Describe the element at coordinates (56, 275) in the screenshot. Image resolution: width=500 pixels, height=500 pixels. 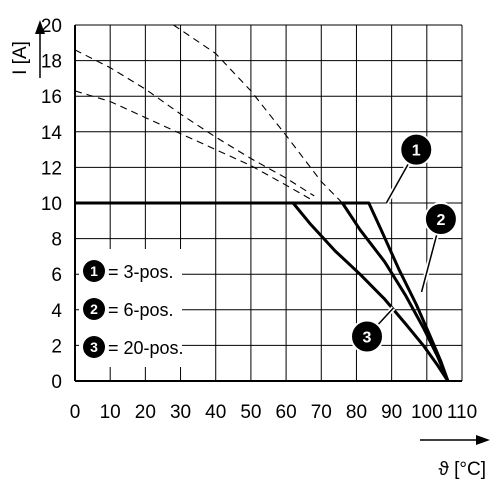
I see `y-tick-label: 6` at that location.